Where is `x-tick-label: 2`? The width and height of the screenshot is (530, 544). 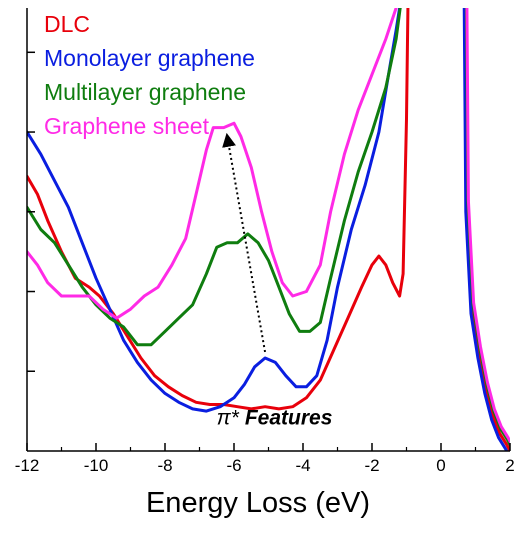 x-tick-label: 2 is located at coordinates (509, 465).